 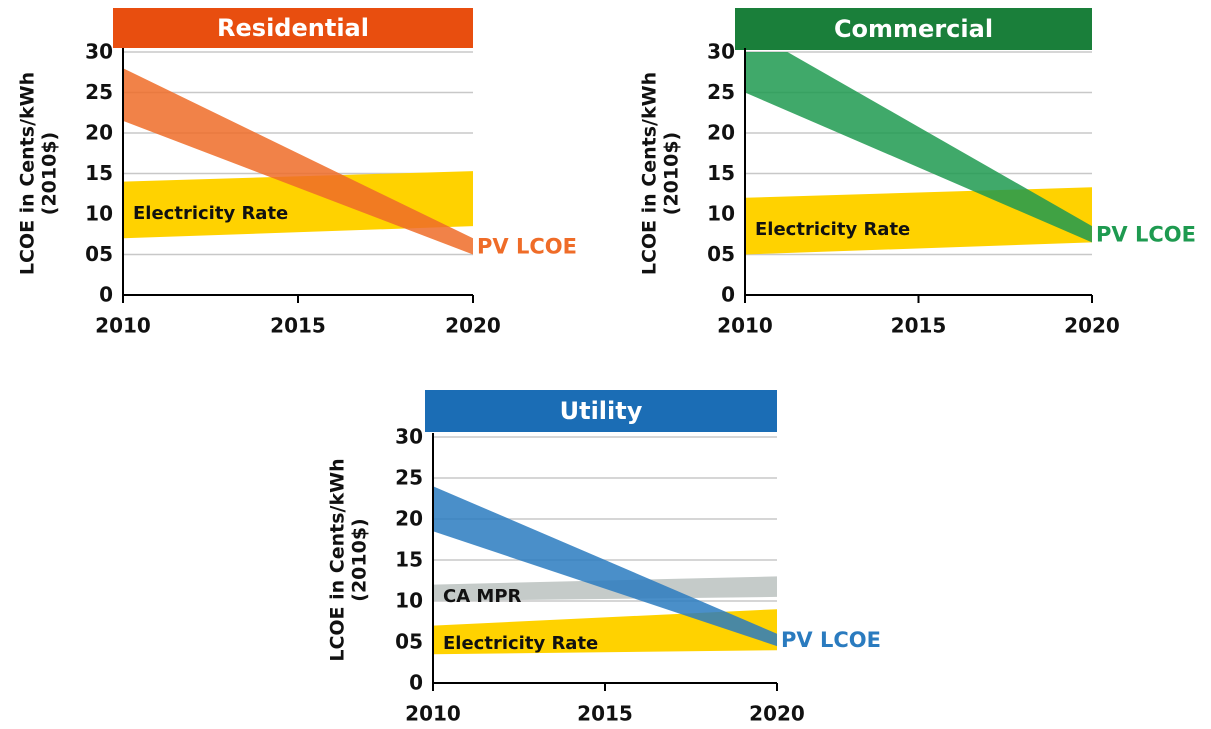 What do you see at coordinates (482, 596) in the screenshot?
I see `series-label: CA MPR` at bounding box center [482, 596].